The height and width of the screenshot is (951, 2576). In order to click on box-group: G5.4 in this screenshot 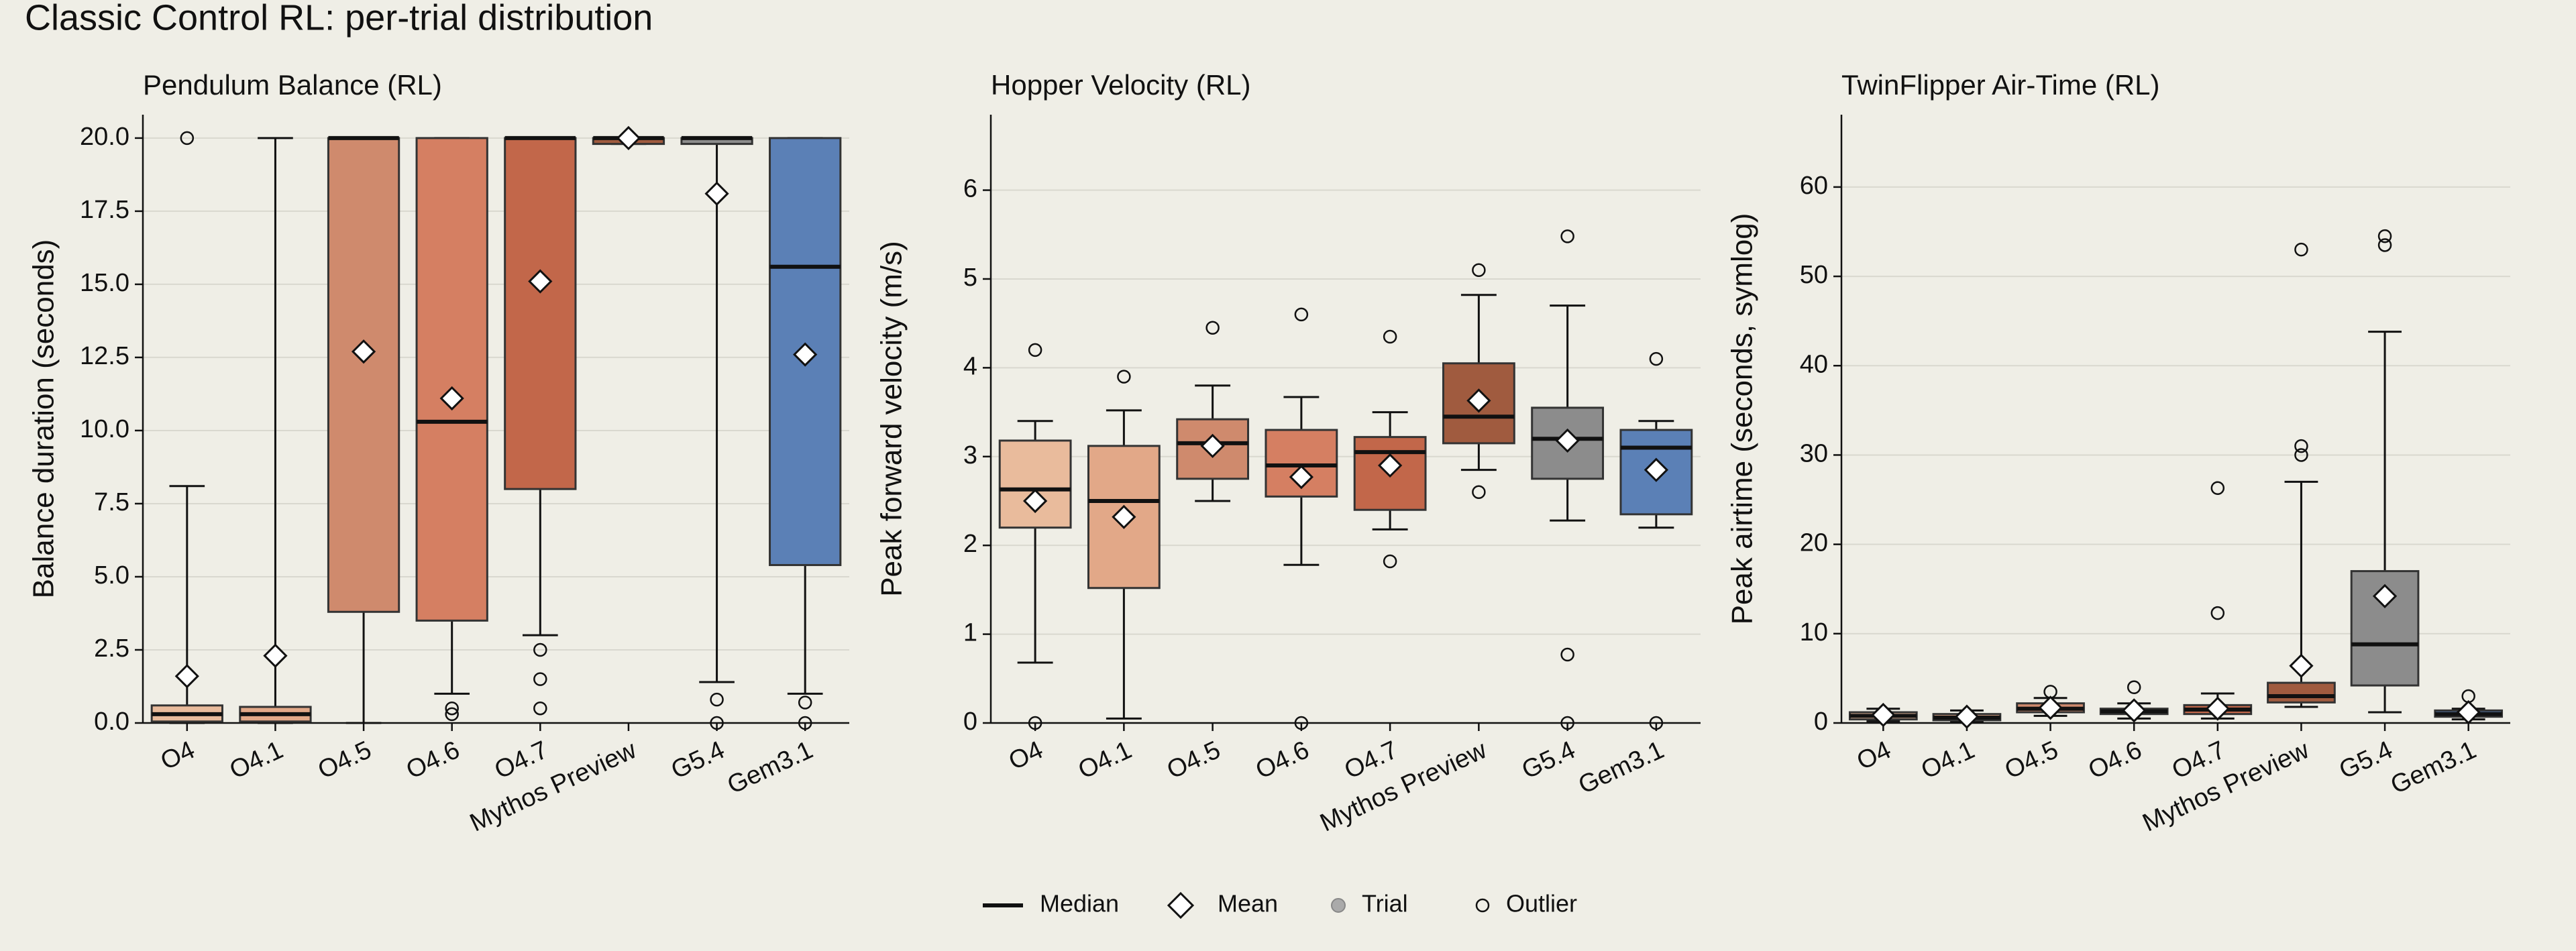, I will do `click(2377, 507)`.